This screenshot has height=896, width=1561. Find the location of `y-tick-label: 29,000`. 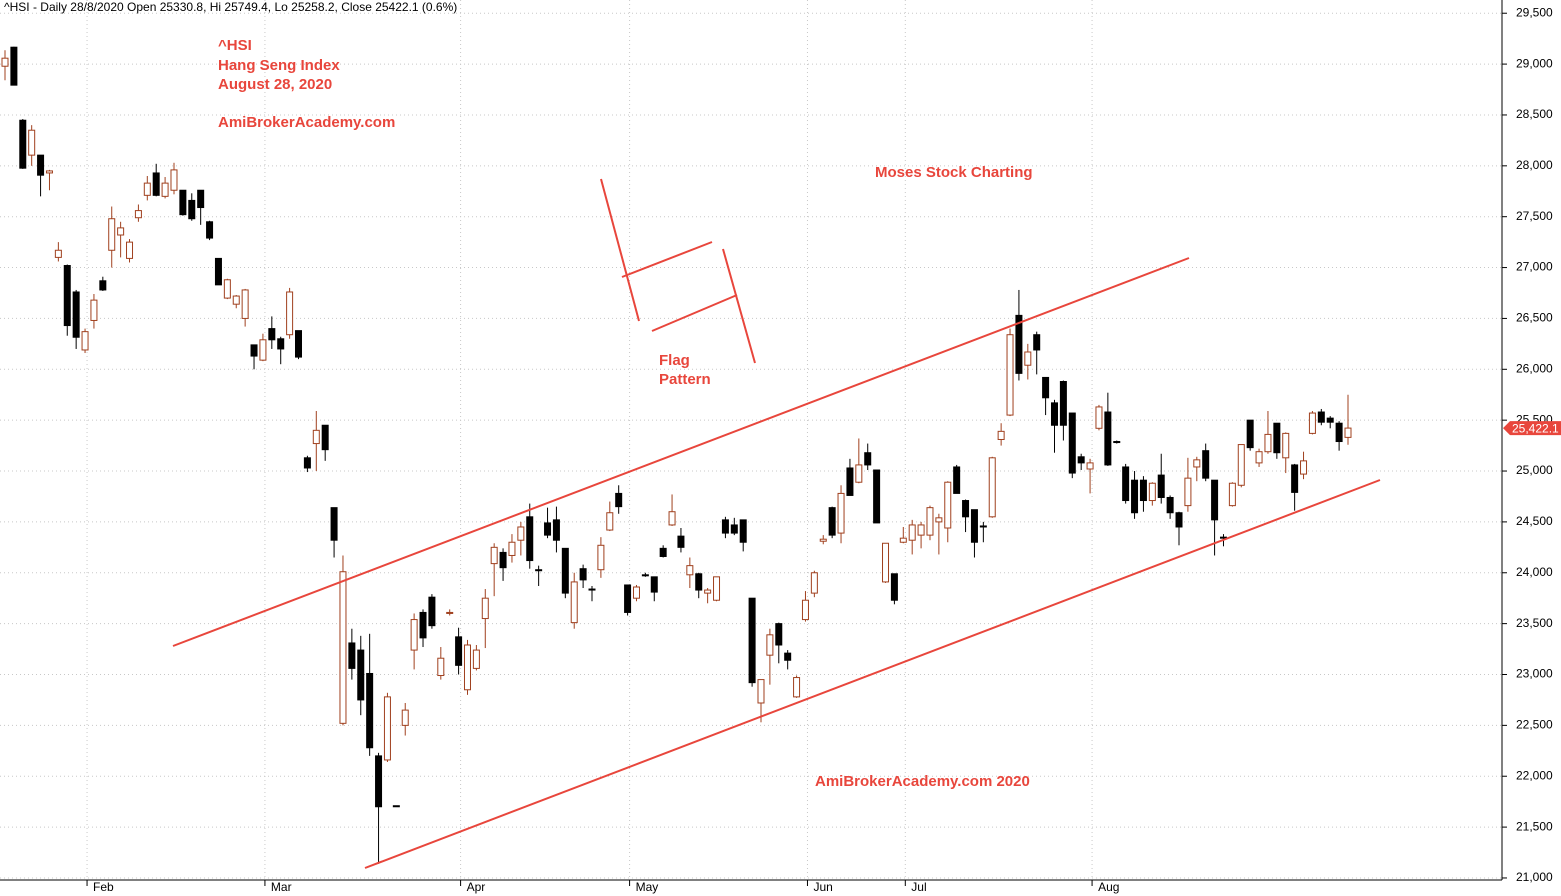

y-tick-label: 29,000 is located at coordinates (1534, 63).